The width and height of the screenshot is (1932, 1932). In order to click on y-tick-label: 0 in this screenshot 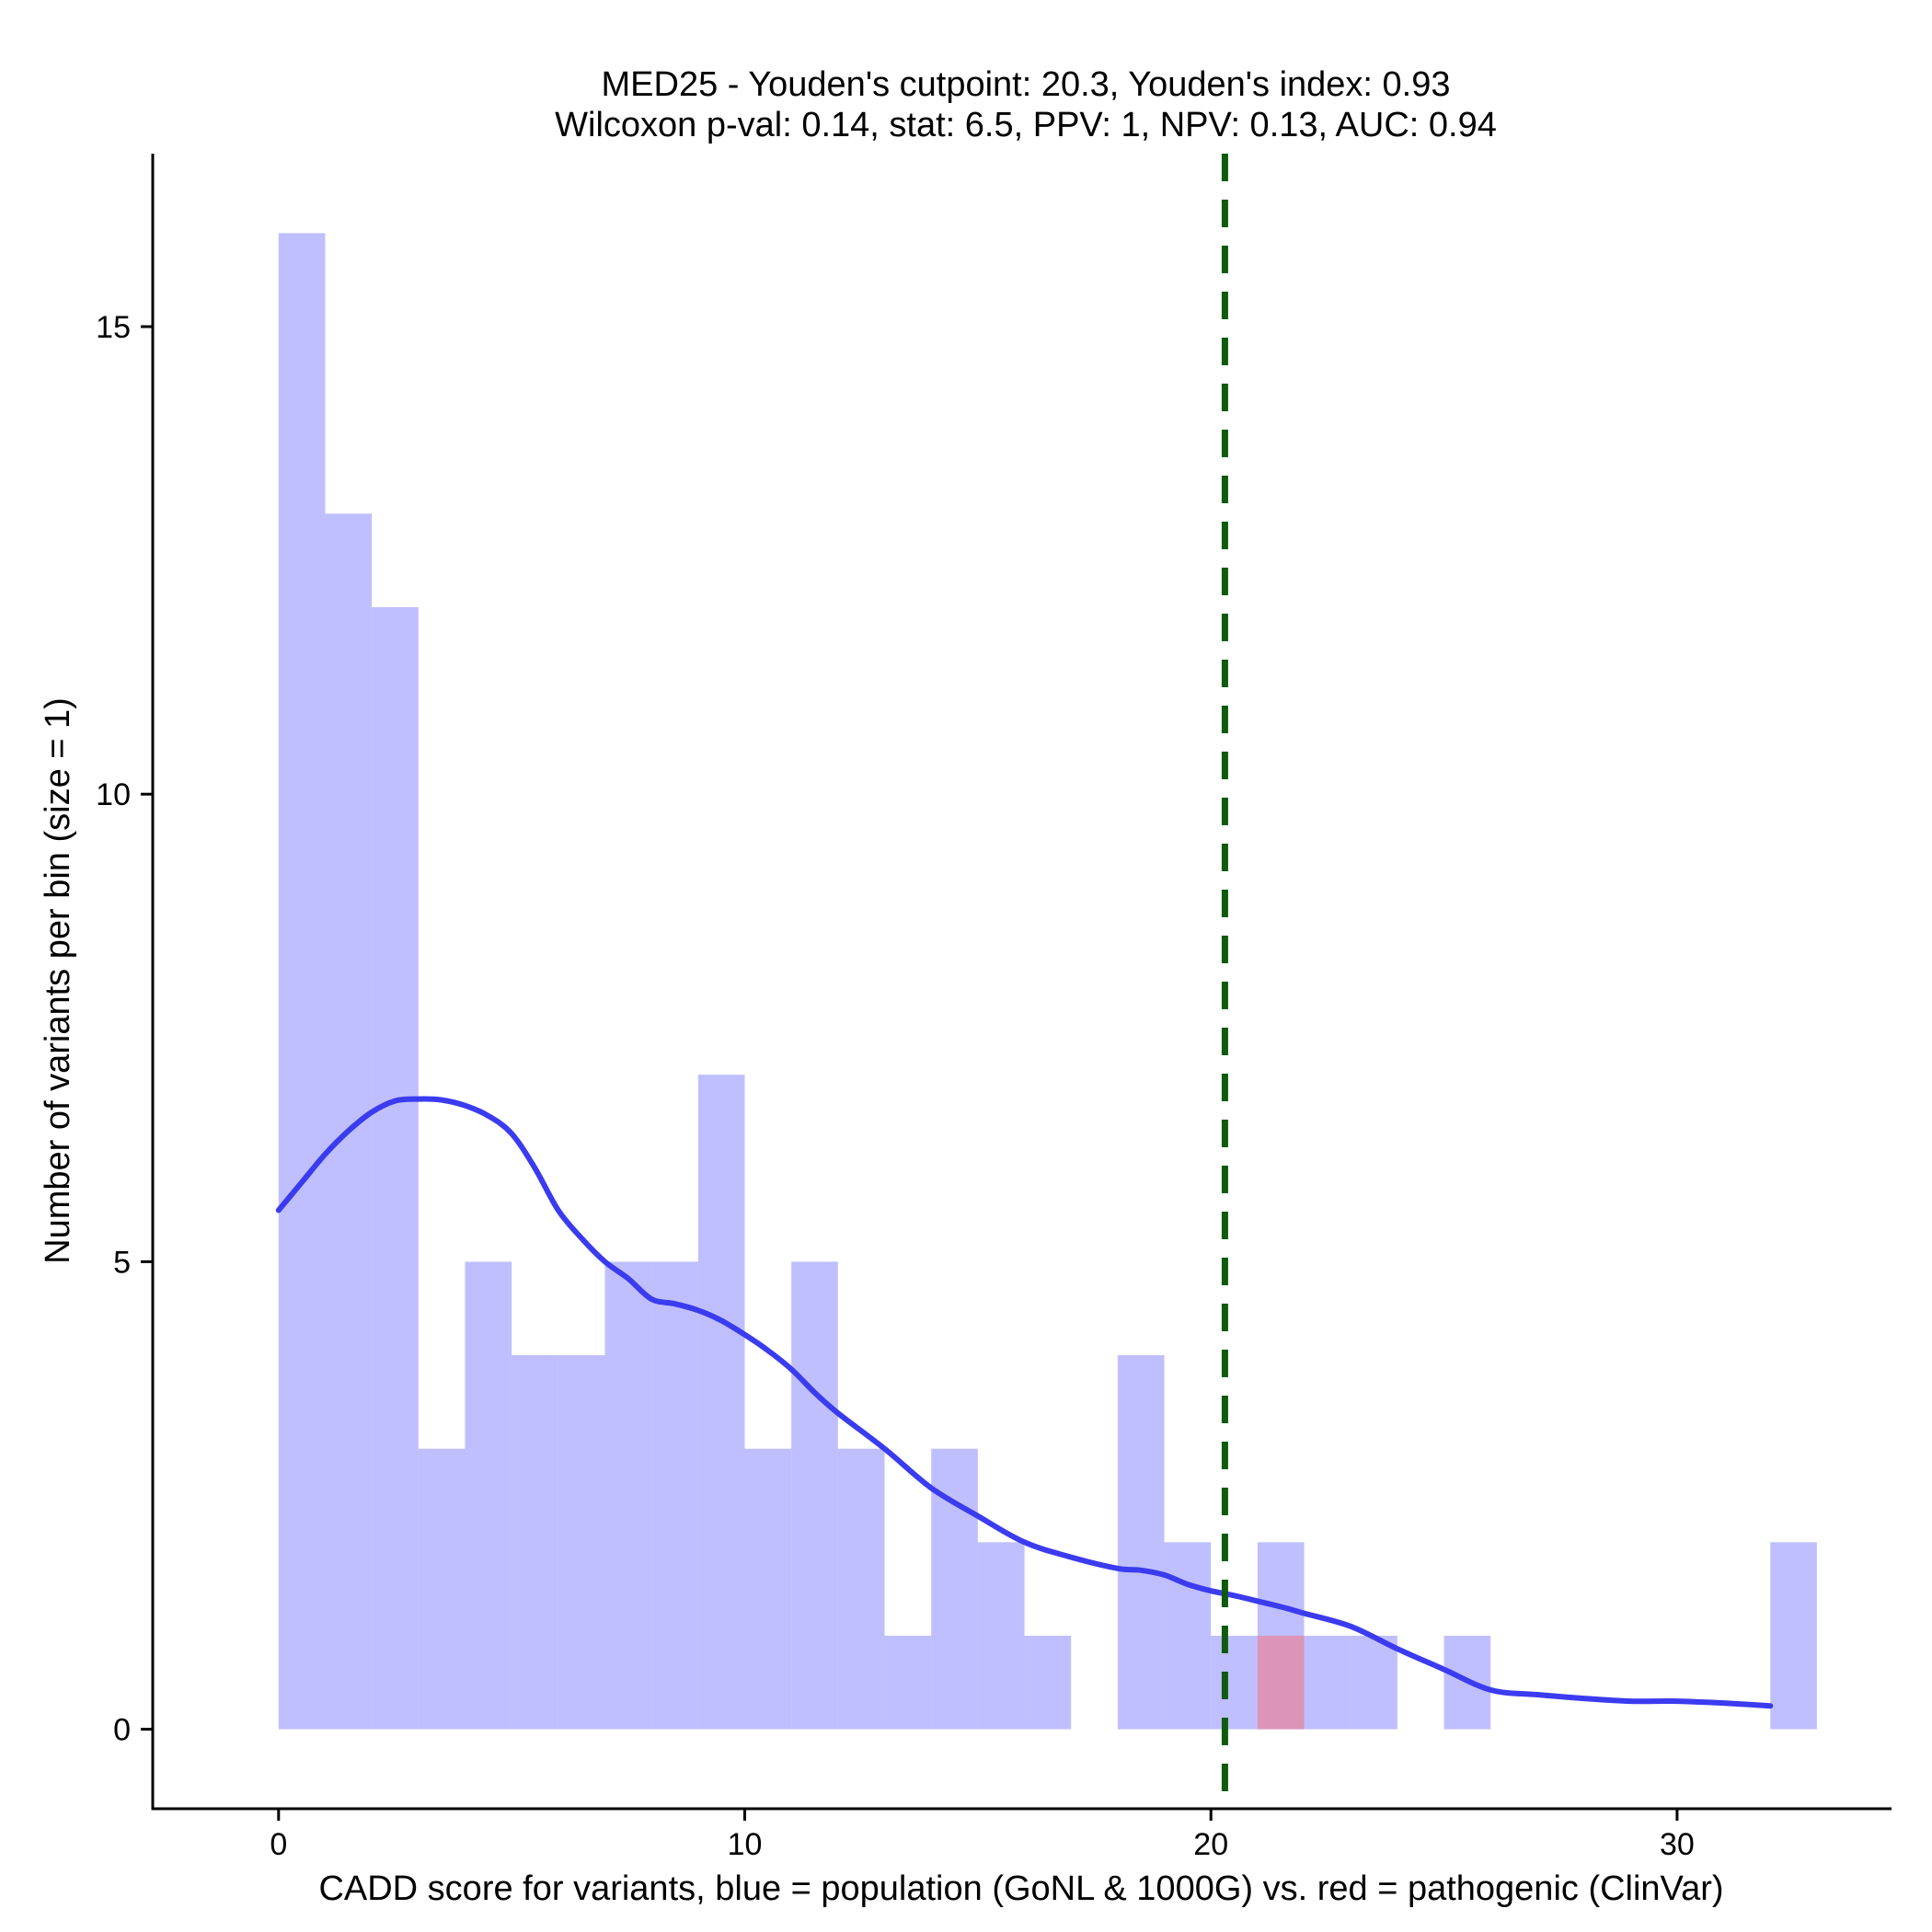, I will do `click(122, 1730)`.